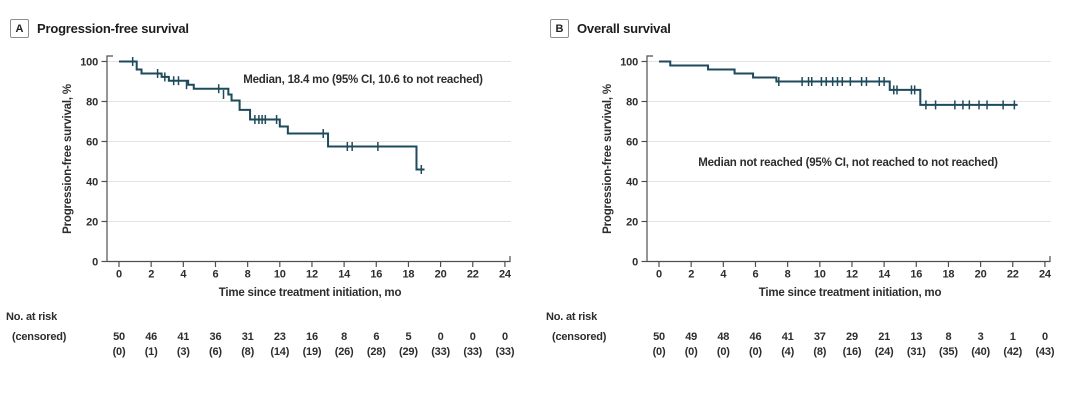 The image size is (1080, 400). Describe the element at coordinates (248, 275) in the screenshot. I see `x-tick-label: 8` at that location.